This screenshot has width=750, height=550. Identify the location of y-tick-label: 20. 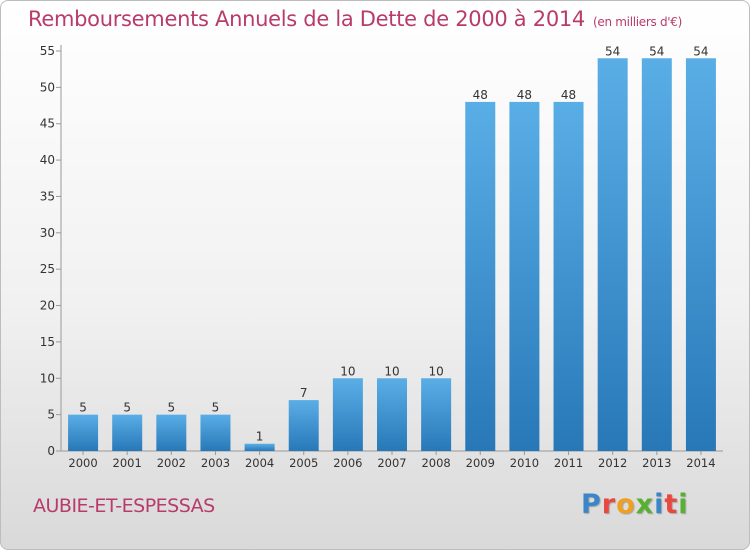
(47, 306).